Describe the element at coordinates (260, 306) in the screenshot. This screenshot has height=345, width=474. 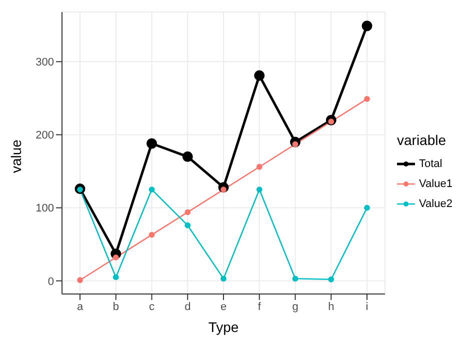
I see `x-tick-label: f` at that location.